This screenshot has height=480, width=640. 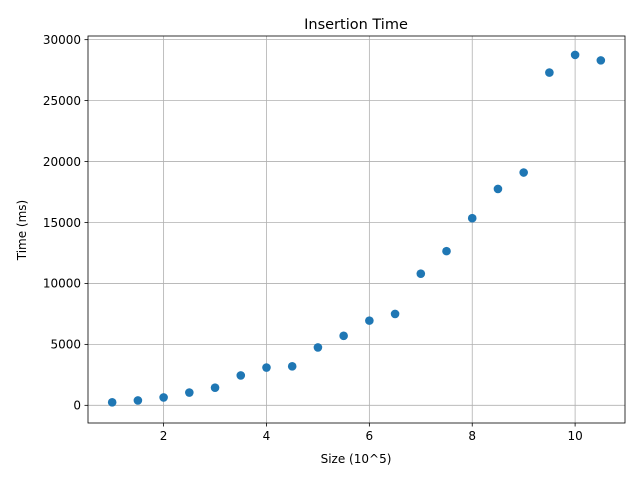 I want to click on x-tick-label: 6, so click(x=370, y=436).